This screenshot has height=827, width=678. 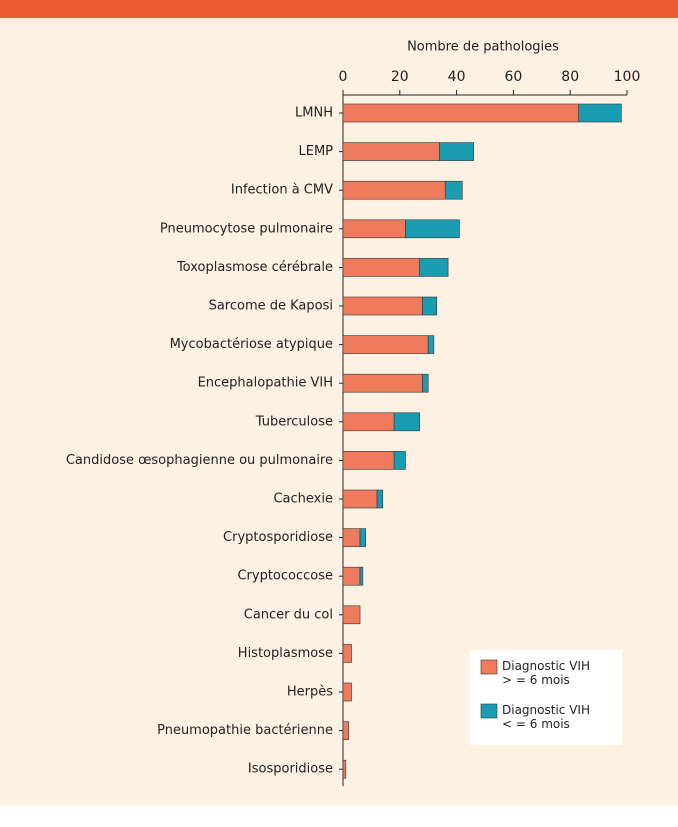 What do you see at coordinates (314, 113) in the screenshot?
I see `y-tick-label: LMNH` at bounding box center [314, 113].